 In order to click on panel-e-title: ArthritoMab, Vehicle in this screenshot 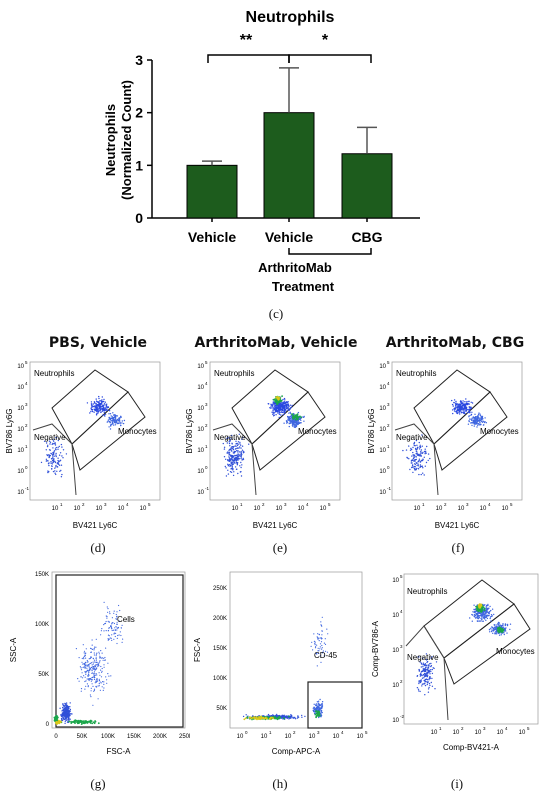, I will do `click(276, 343)`.